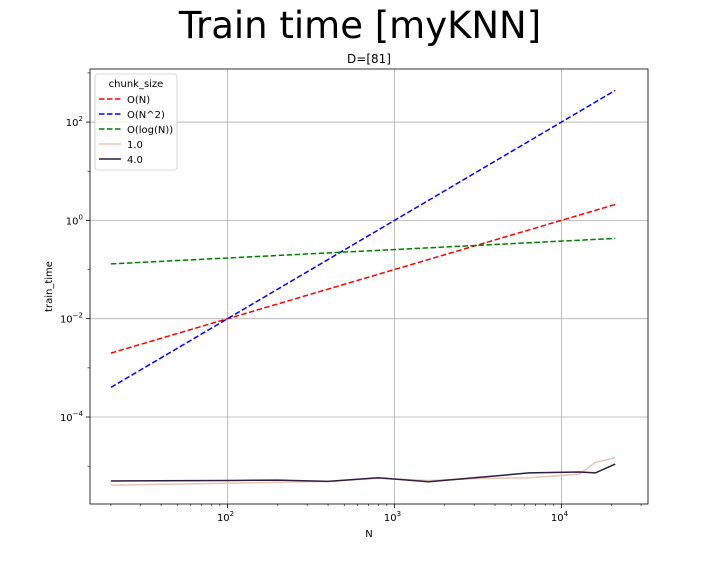 This screenshot has width=720, height=576. Describe the element at coordinates (136, 84) in the screenshot. I see `legend-title: chunk_size` at that location.